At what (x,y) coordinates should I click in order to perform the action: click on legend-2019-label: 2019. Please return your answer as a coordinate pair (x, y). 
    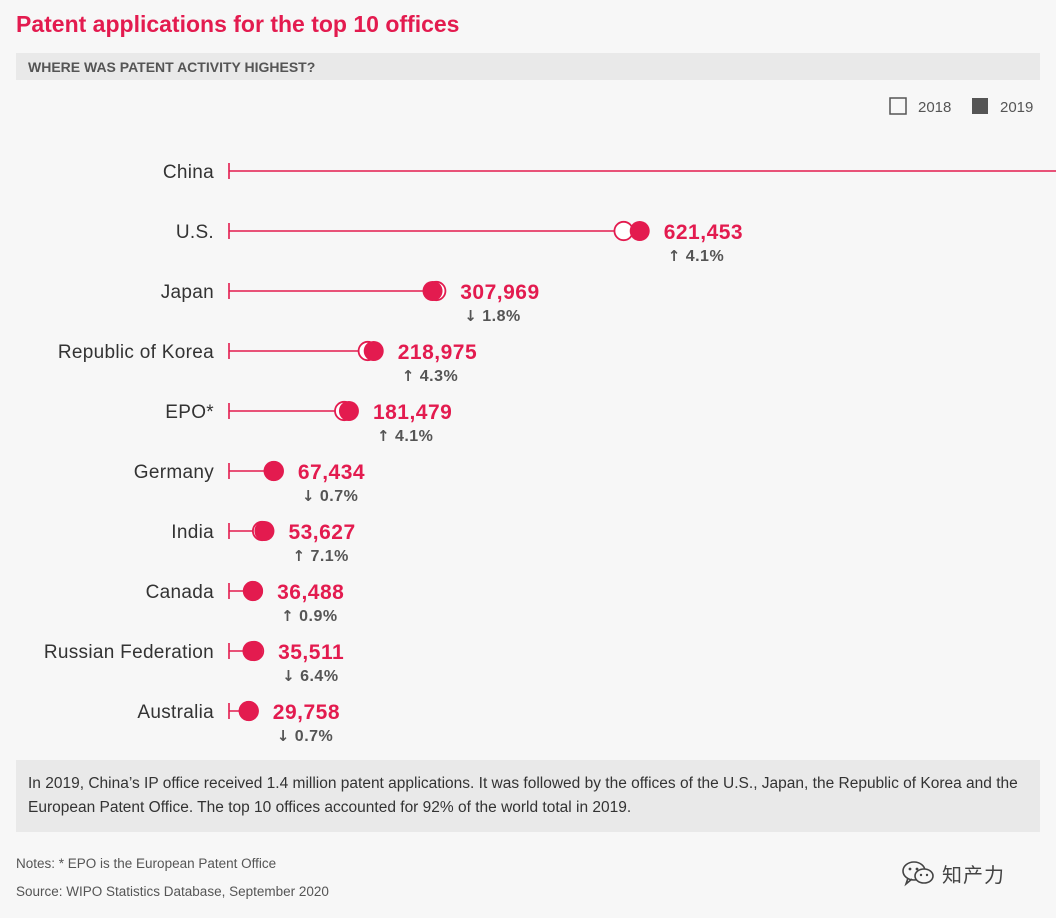
    Looking at the image, I should click on (1016, 107).